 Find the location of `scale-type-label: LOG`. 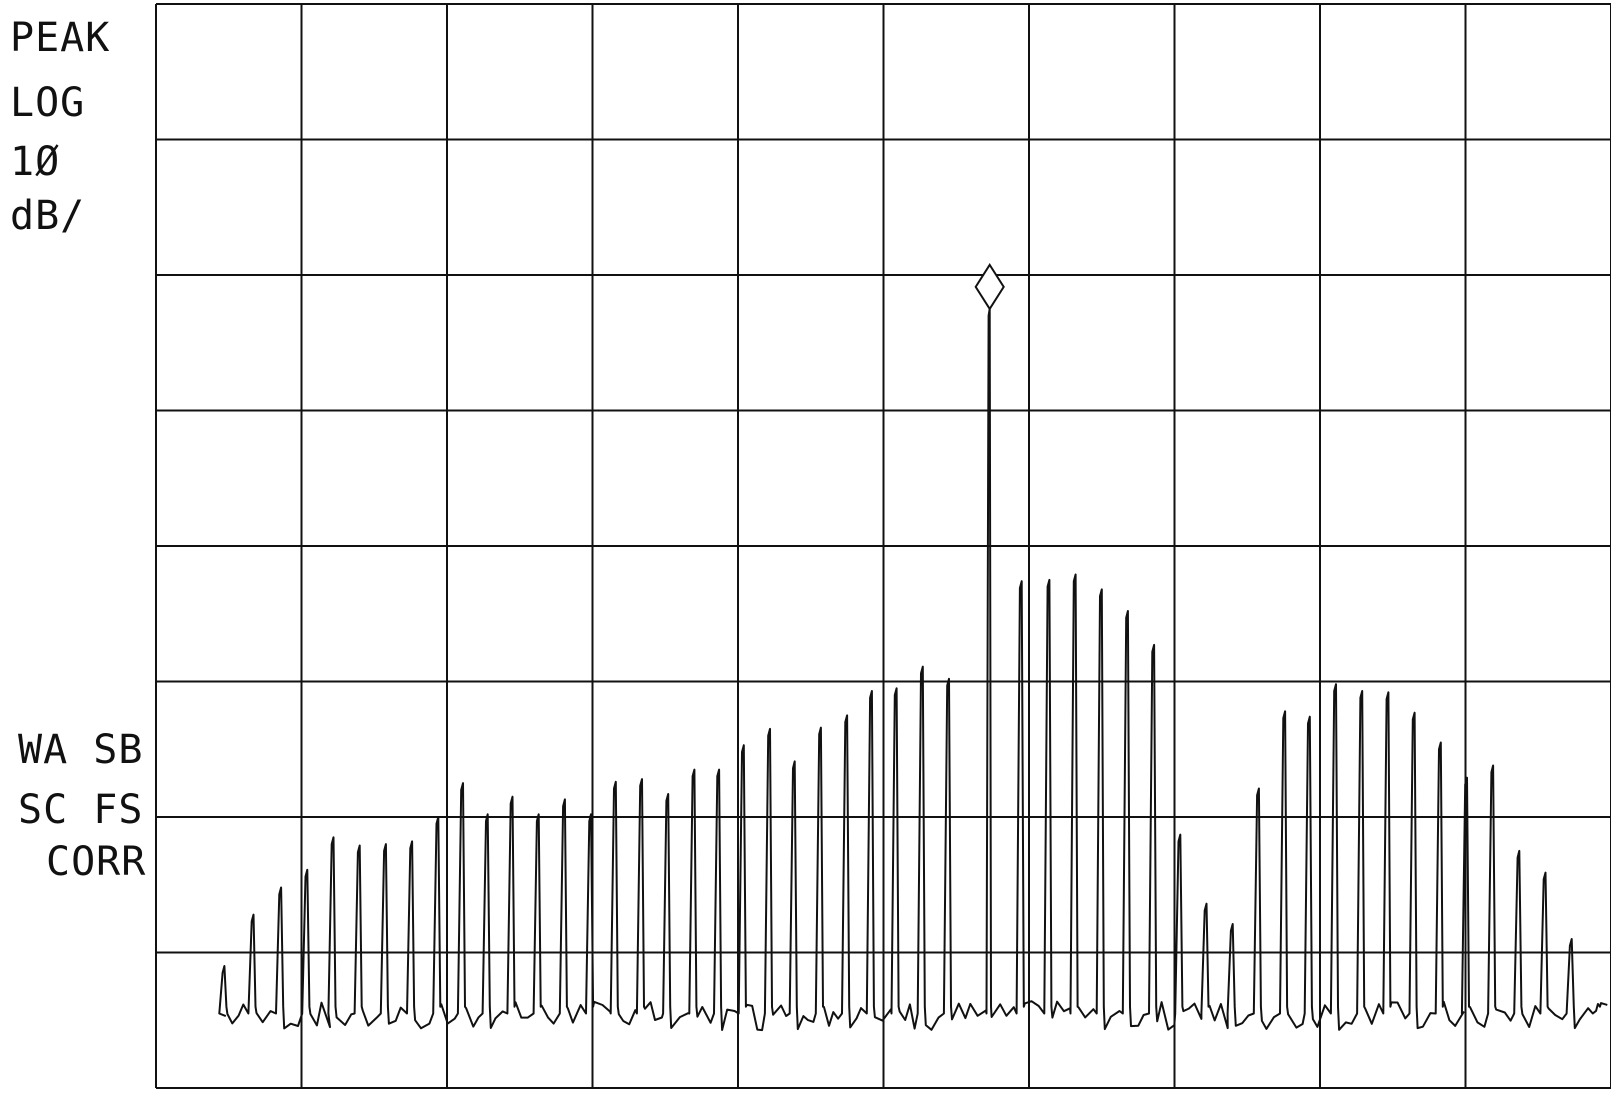

scale-type-label: LOG is located at coordinates (48, 103).